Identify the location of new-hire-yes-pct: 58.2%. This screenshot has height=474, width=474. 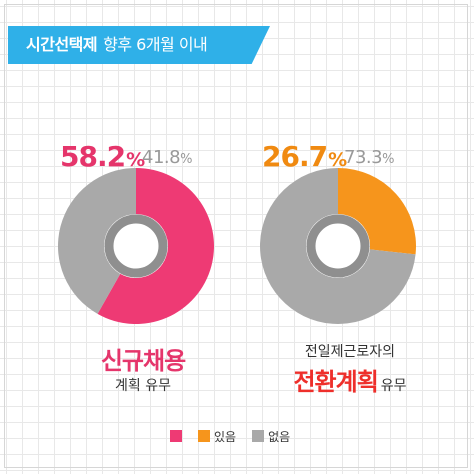
(102, 156).